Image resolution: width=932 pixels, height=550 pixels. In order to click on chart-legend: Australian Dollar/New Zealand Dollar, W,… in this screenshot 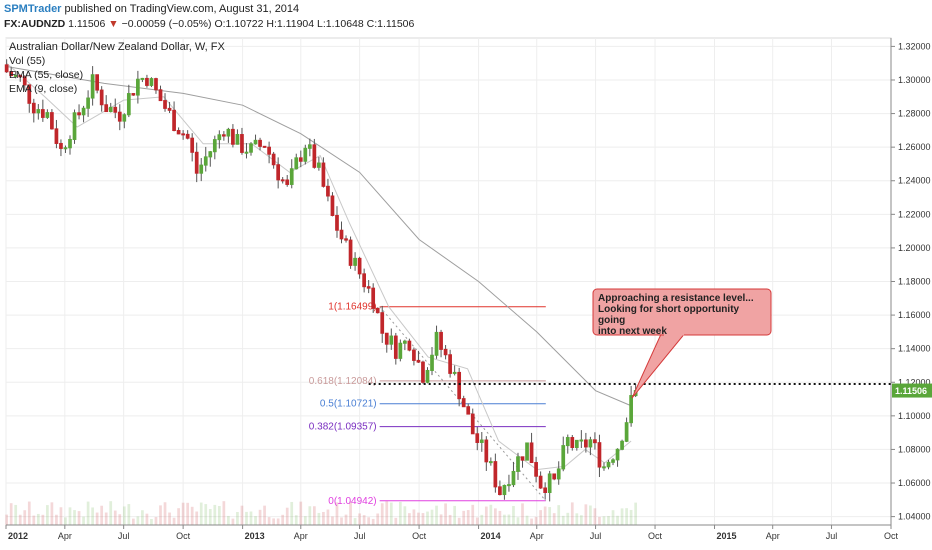, I will do `click(117, 68)`.